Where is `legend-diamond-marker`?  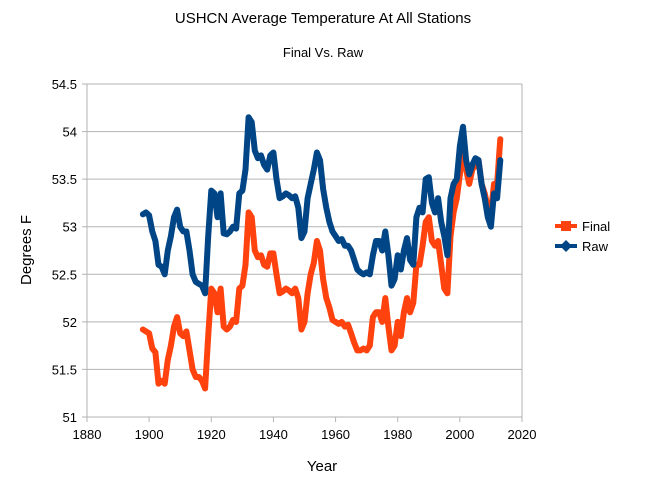 legend-diamond-marker is located at coordinates (566, 246).